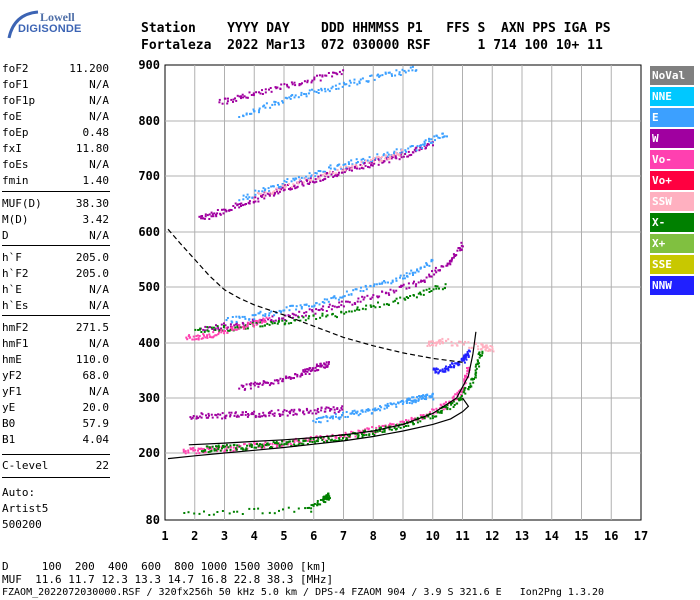 The width and height of the screenshot is (700, 600). What do you see at coordinates (102, 465) in the screenshot?
I see `param-value: 22` at bounding box center [102, 465].